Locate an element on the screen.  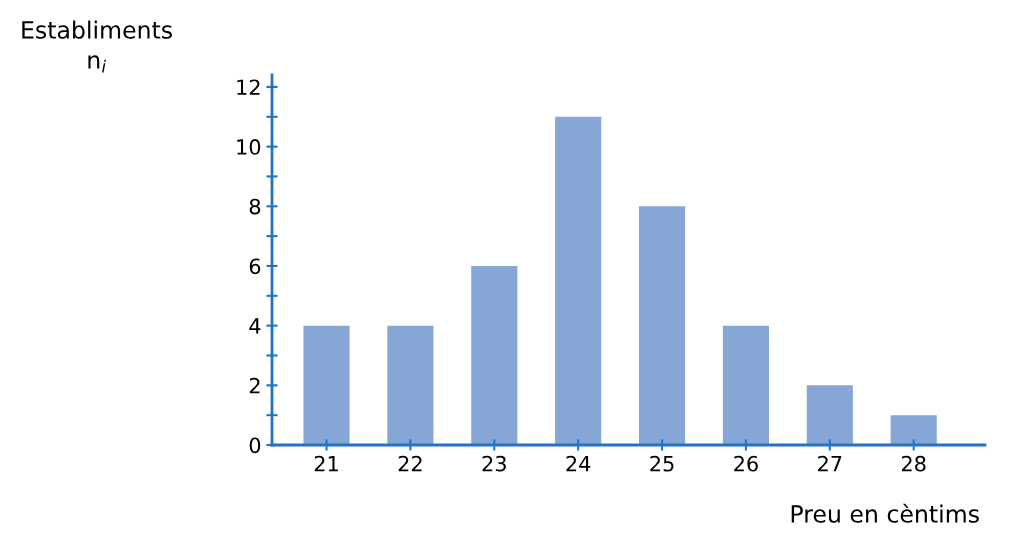
x-tick-label: 26 is located at coordinates (746, 463).